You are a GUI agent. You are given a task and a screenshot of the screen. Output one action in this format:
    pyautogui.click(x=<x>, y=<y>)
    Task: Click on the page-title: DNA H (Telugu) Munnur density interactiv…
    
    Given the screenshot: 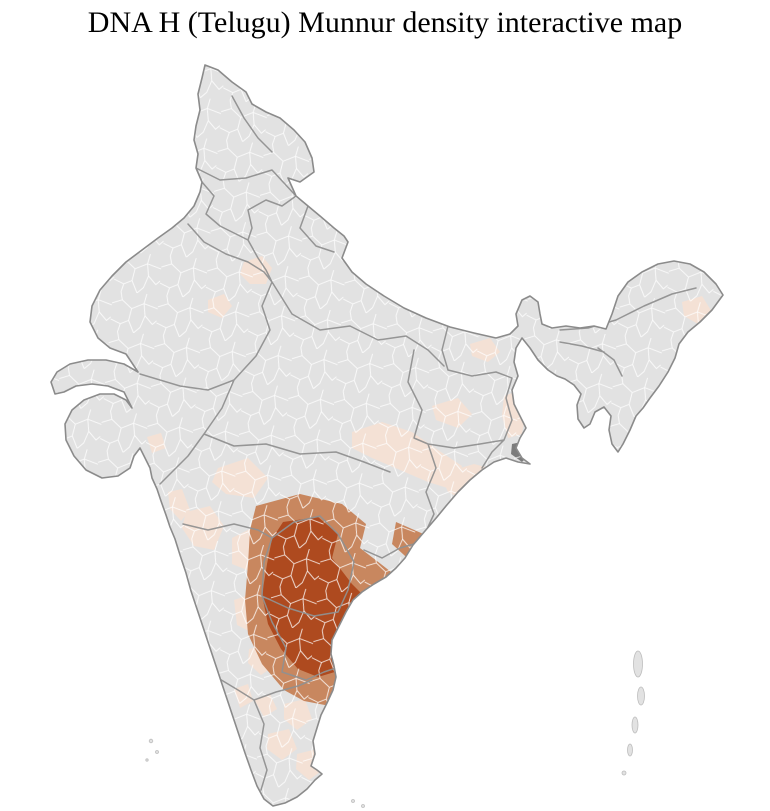 What is the action you would take?
    pyautogui.click(x=385, y=22)
    